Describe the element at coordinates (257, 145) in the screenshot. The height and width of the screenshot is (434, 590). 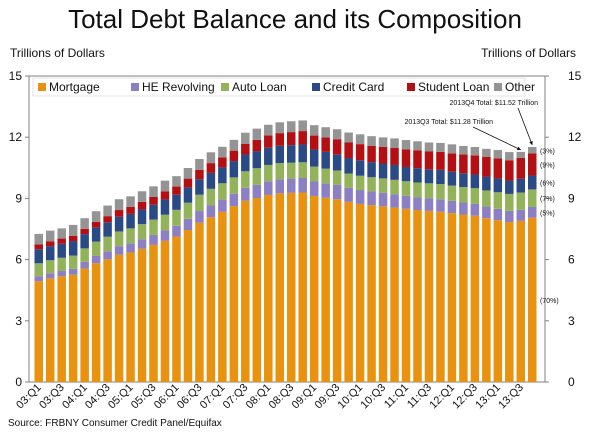
I see `bar-student-loan: Student Loan 07:Q4: 0.55` at that location.